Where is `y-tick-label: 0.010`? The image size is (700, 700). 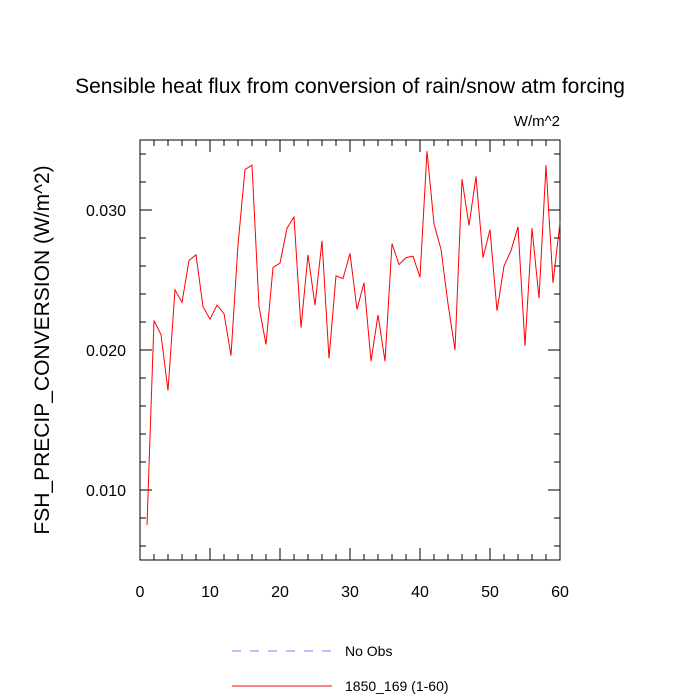
y-tick-label: 0.010 is located at coordinates (106, 491).